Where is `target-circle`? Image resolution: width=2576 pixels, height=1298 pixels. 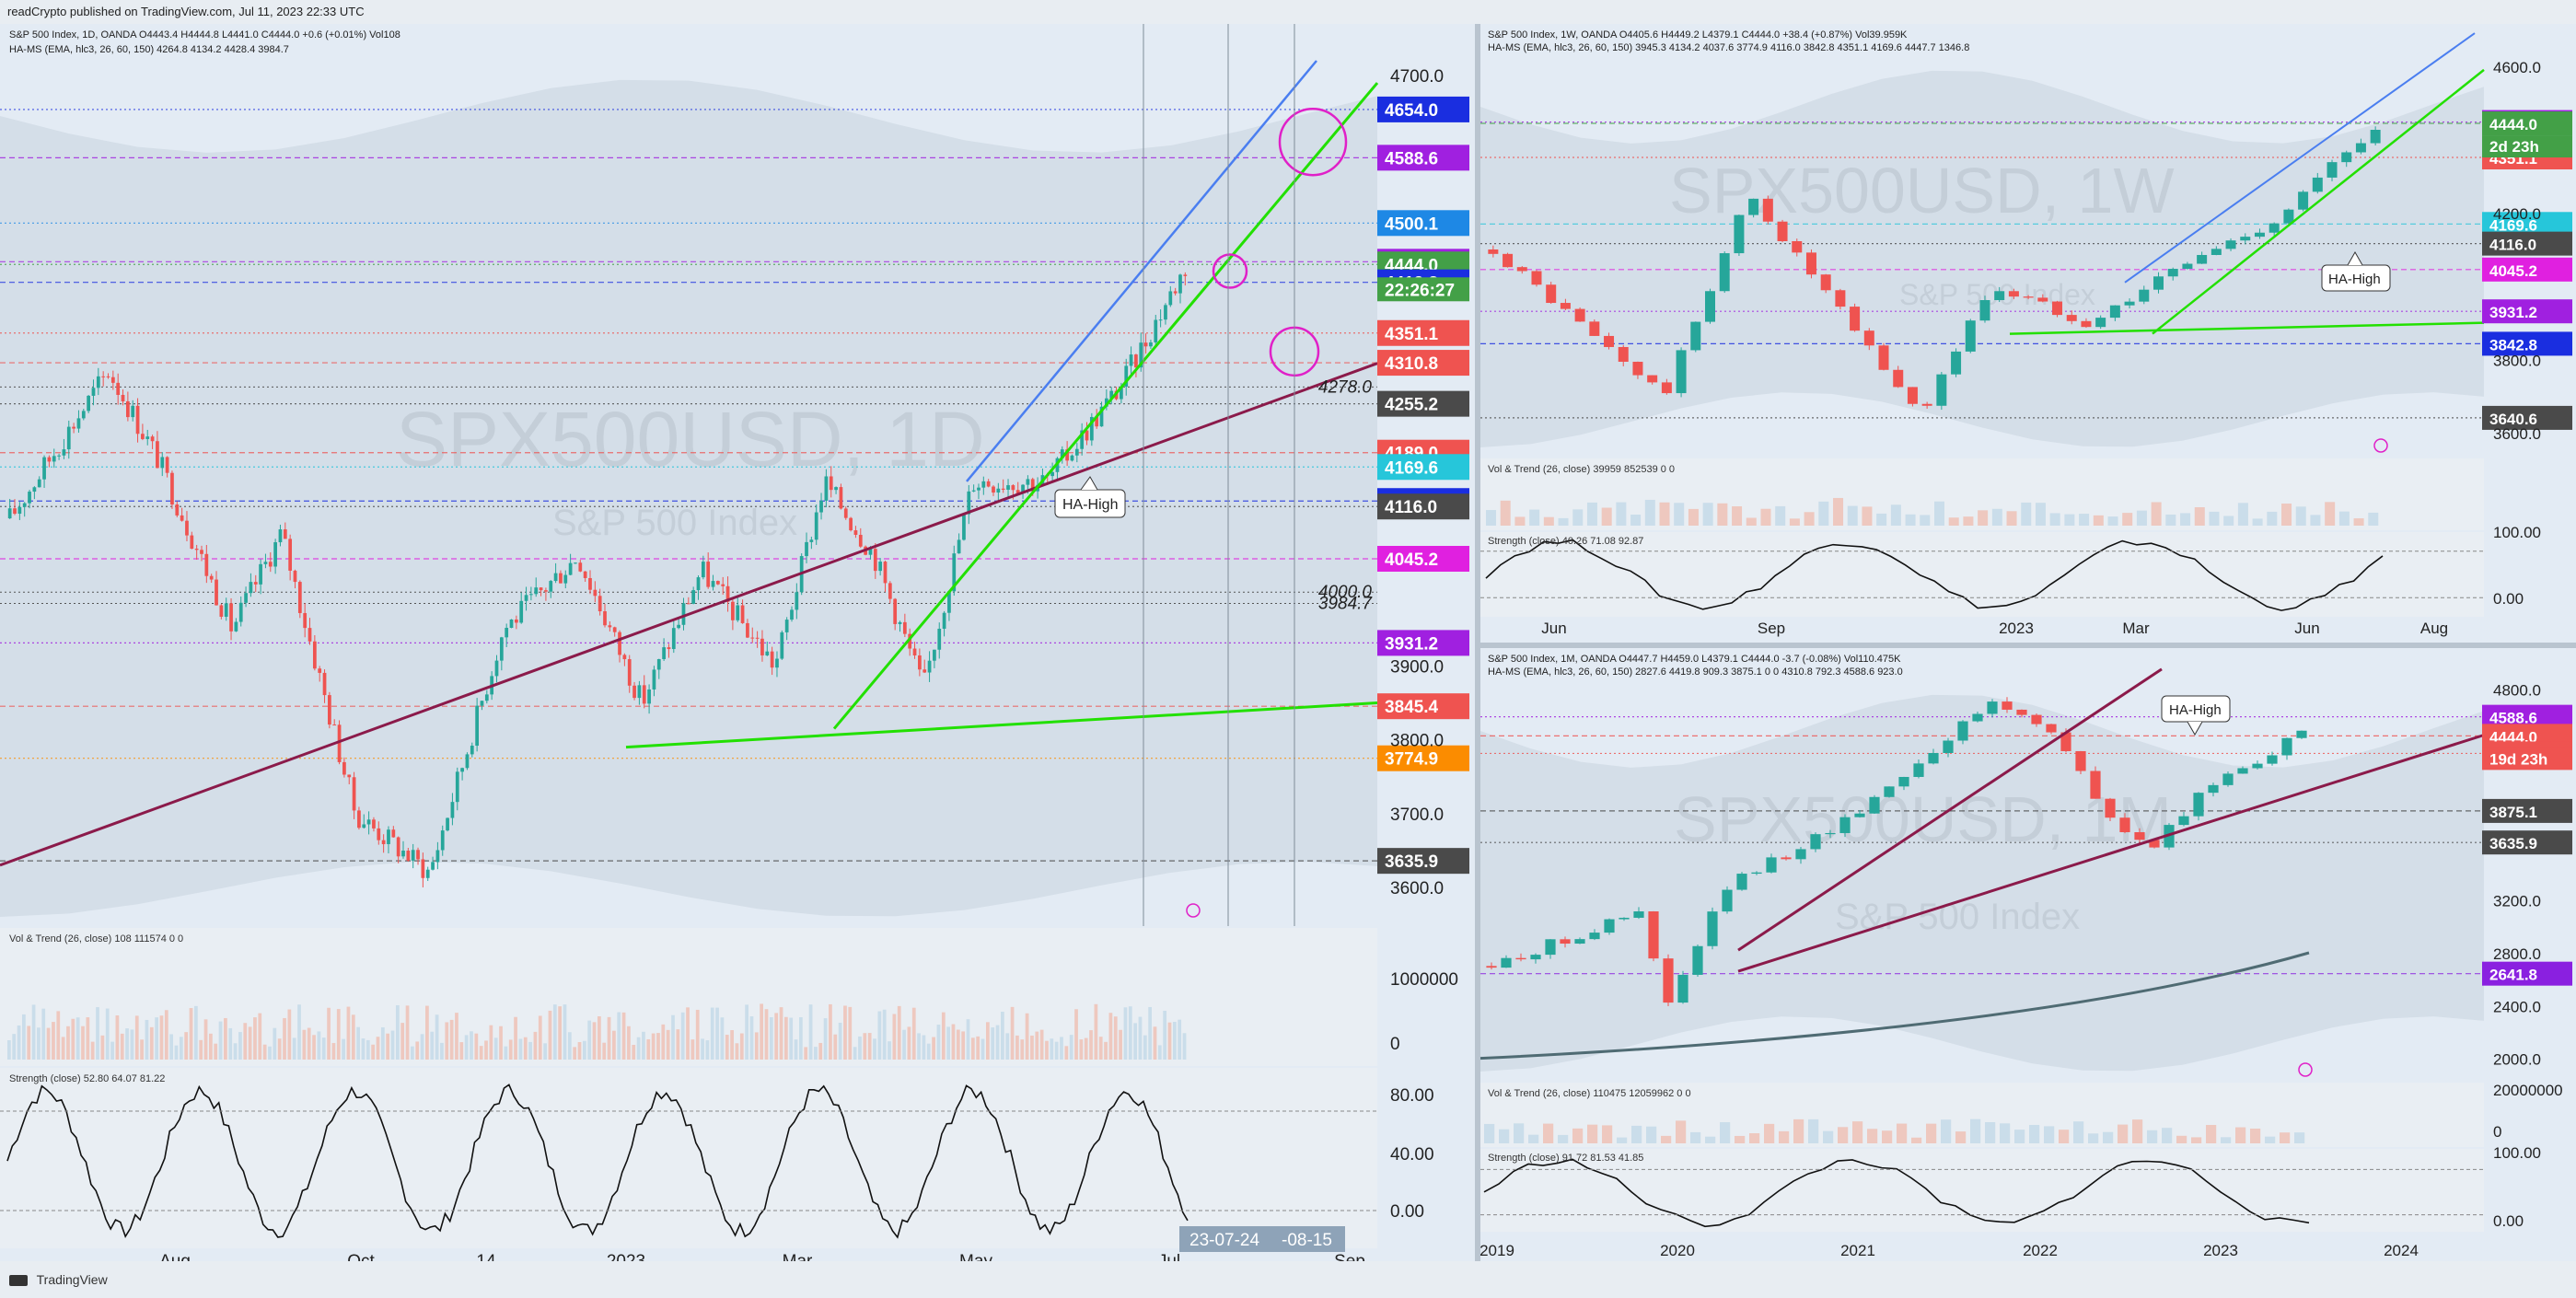 target-circle is located at coordinates (1313, 142).